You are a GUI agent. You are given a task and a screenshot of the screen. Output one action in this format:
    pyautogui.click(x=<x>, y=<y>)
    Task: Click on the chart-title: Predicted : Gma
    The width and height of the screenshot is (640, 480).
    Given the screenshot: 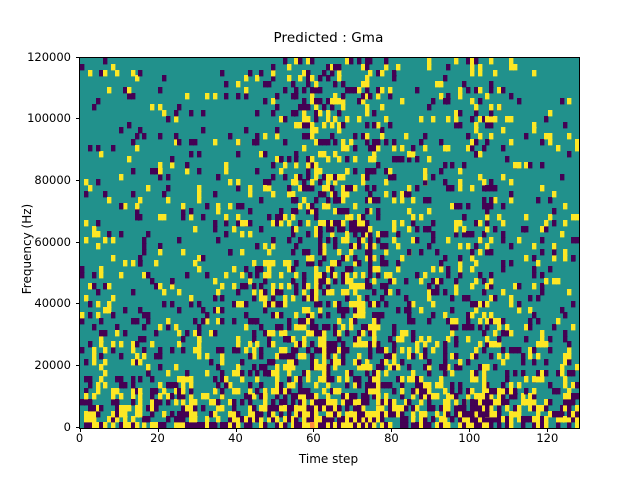 What is the action you would take?
    pyautogui.click(x=328, y=38)
    